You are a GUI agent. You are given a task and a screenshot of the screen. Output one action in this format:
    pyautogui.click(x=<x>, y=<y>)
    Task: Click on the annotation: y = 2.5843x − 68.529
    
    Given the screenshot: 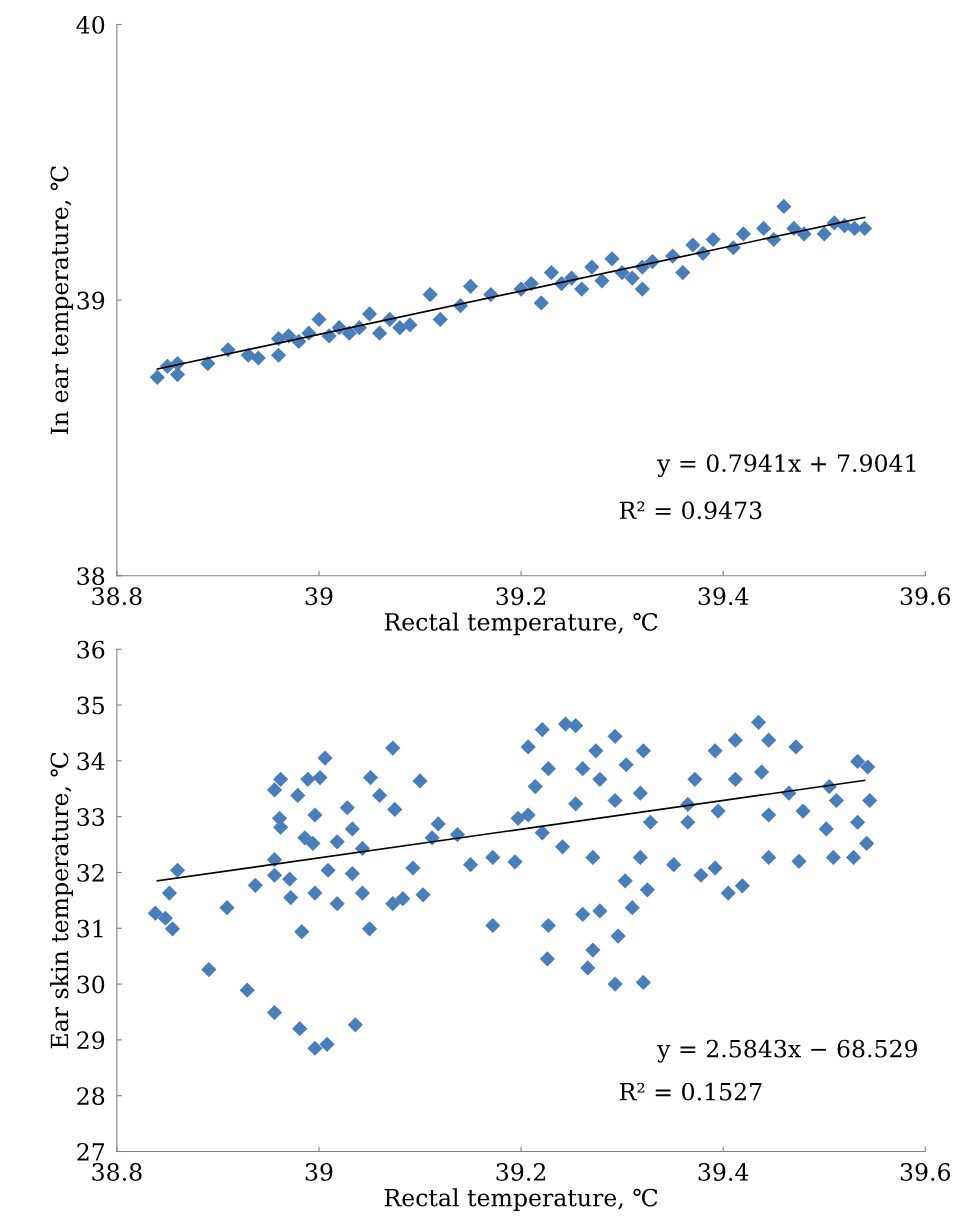 What is the action you would take?
    pyautogui.click(x=787, y=1051)
    